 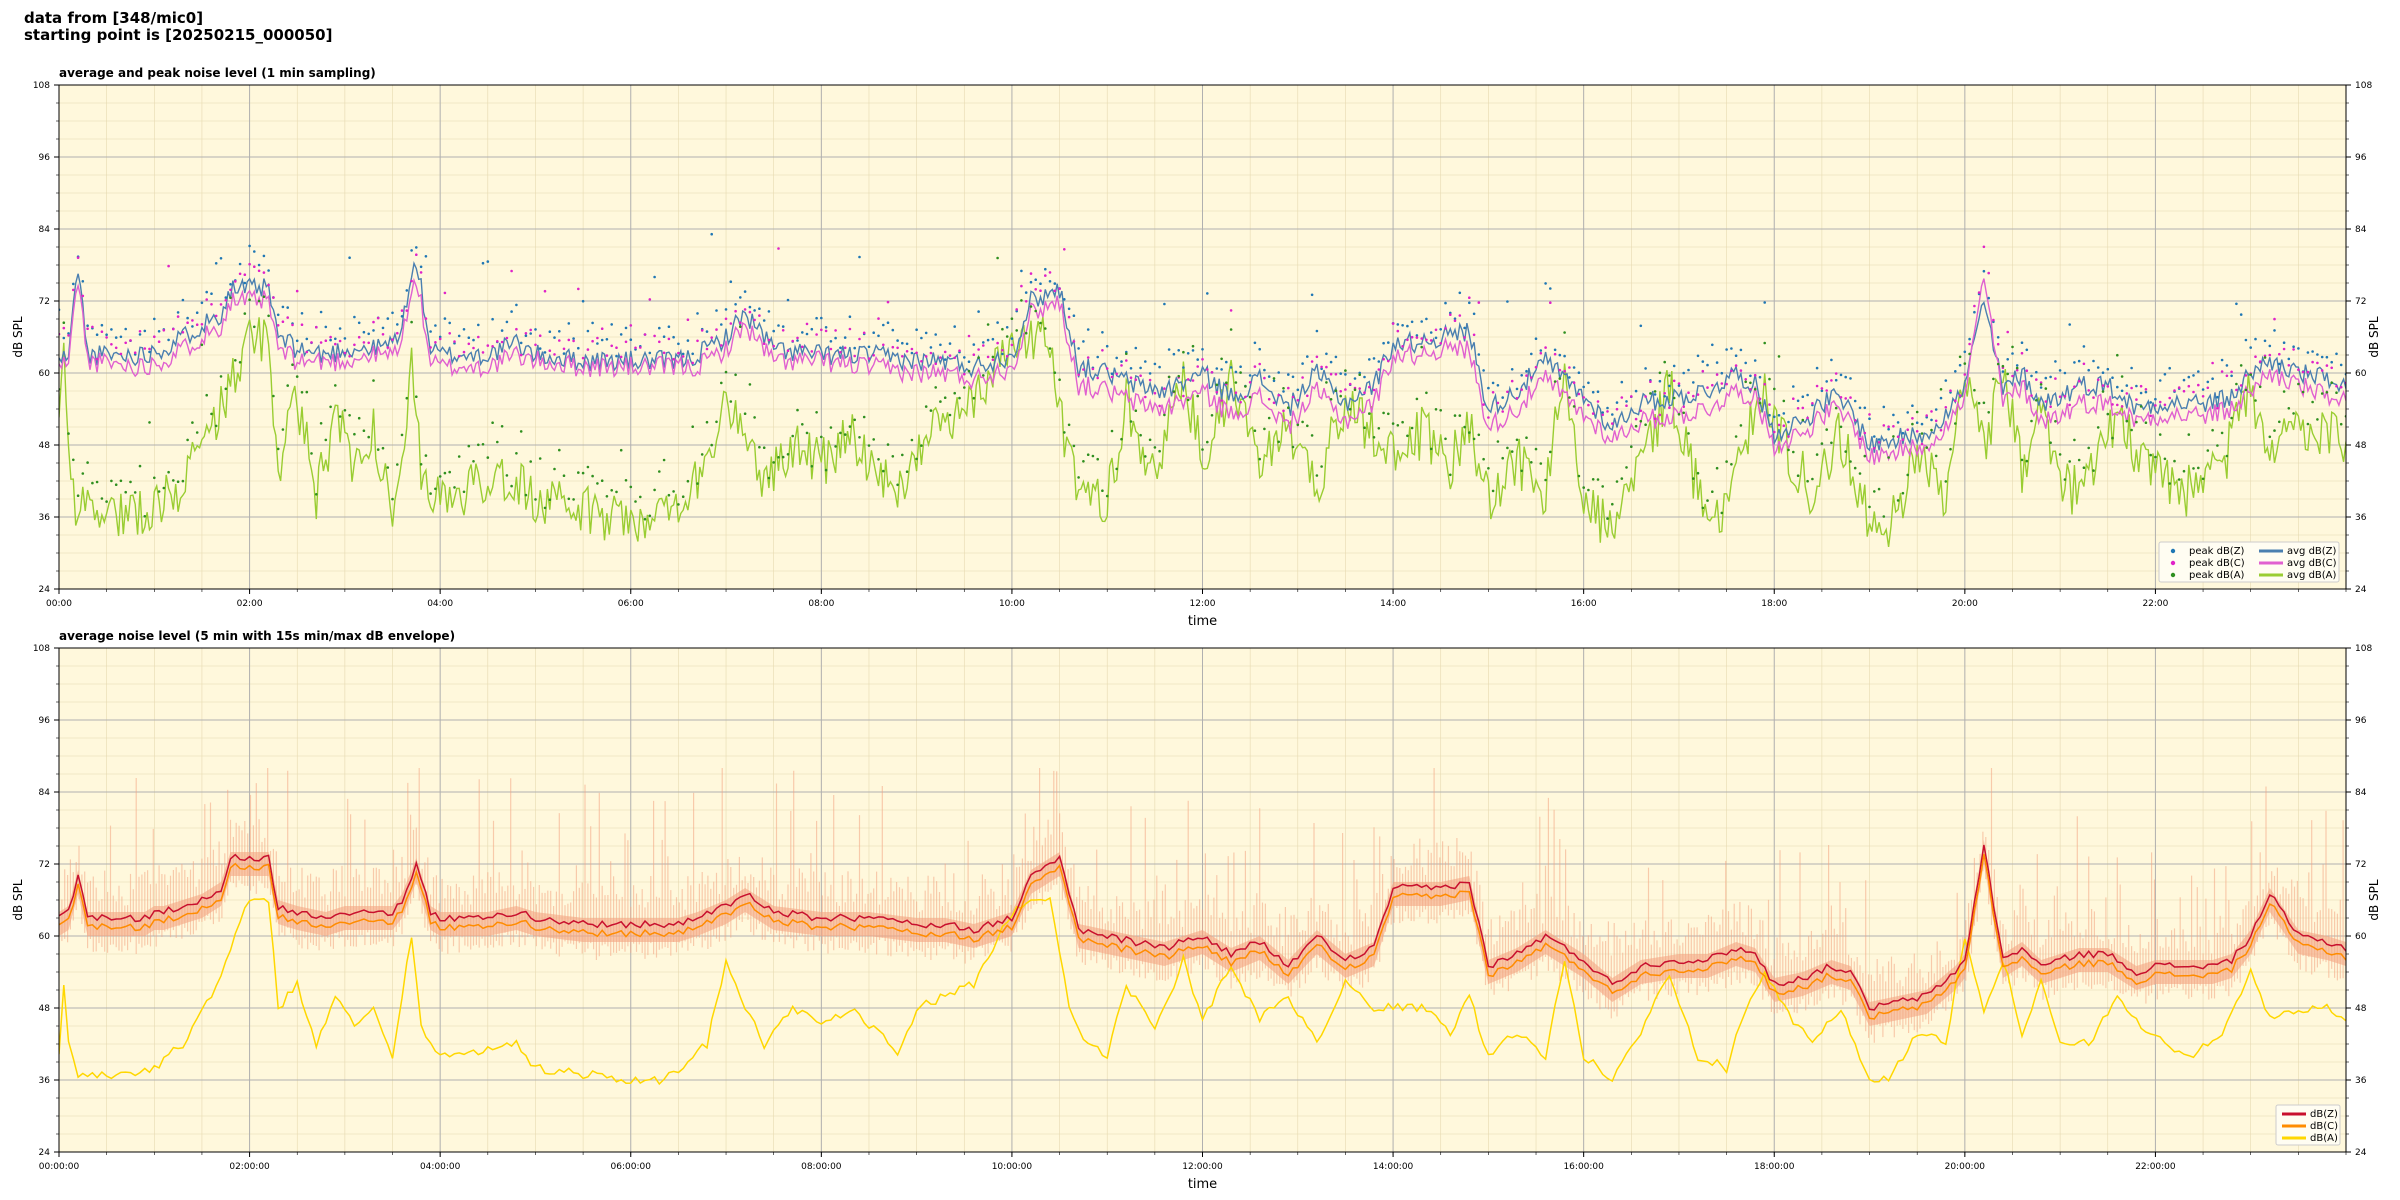 I want to click on x-tick-label: 22:00, so click(x=2155, y=604).